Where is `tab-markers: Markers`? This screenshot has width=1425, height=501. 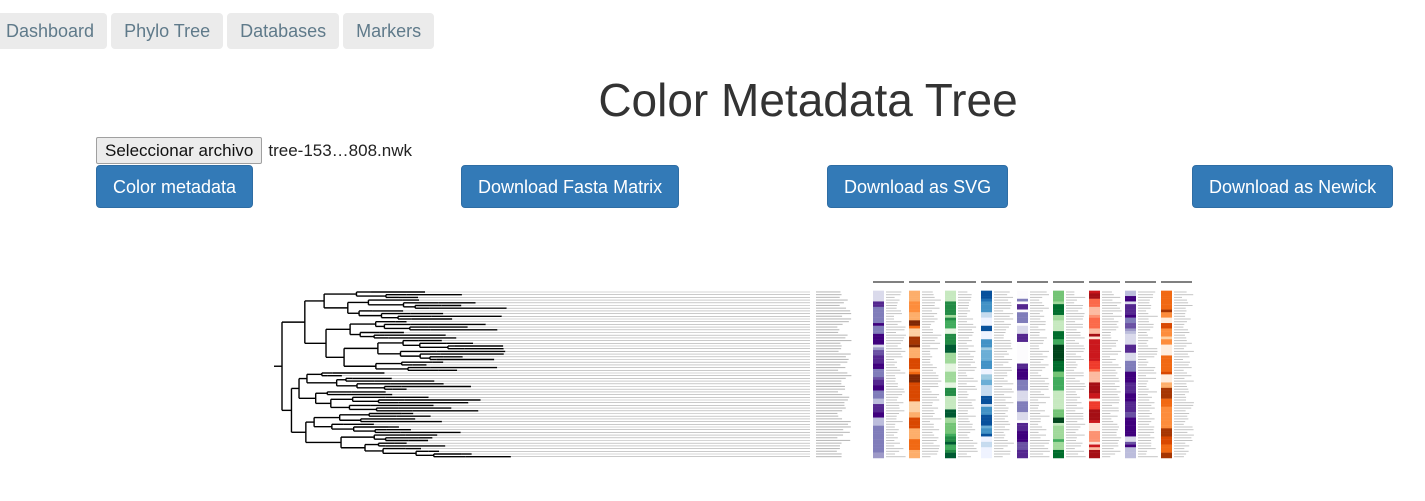
tab-markers: Markers is located at coordinates (389, 31).